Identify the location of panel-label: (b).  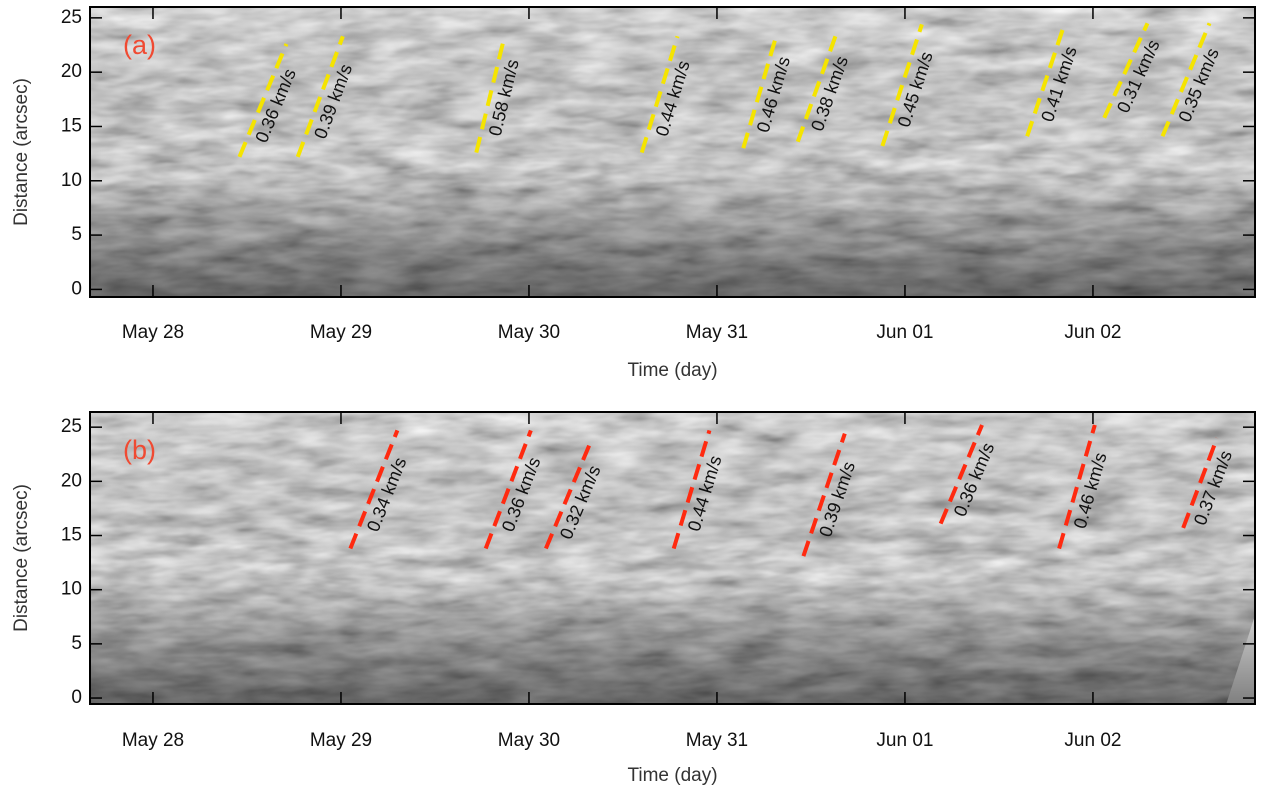
(139, 450).